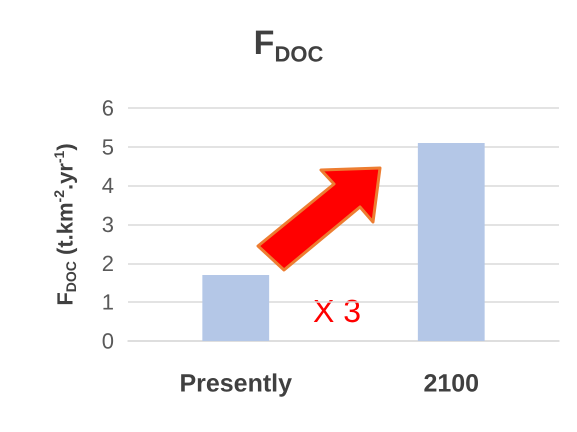  What do you see at coordinates (235, 384) in the screenshot?
I see `x-tick-label: Presently` at bounding box center [235, 384].